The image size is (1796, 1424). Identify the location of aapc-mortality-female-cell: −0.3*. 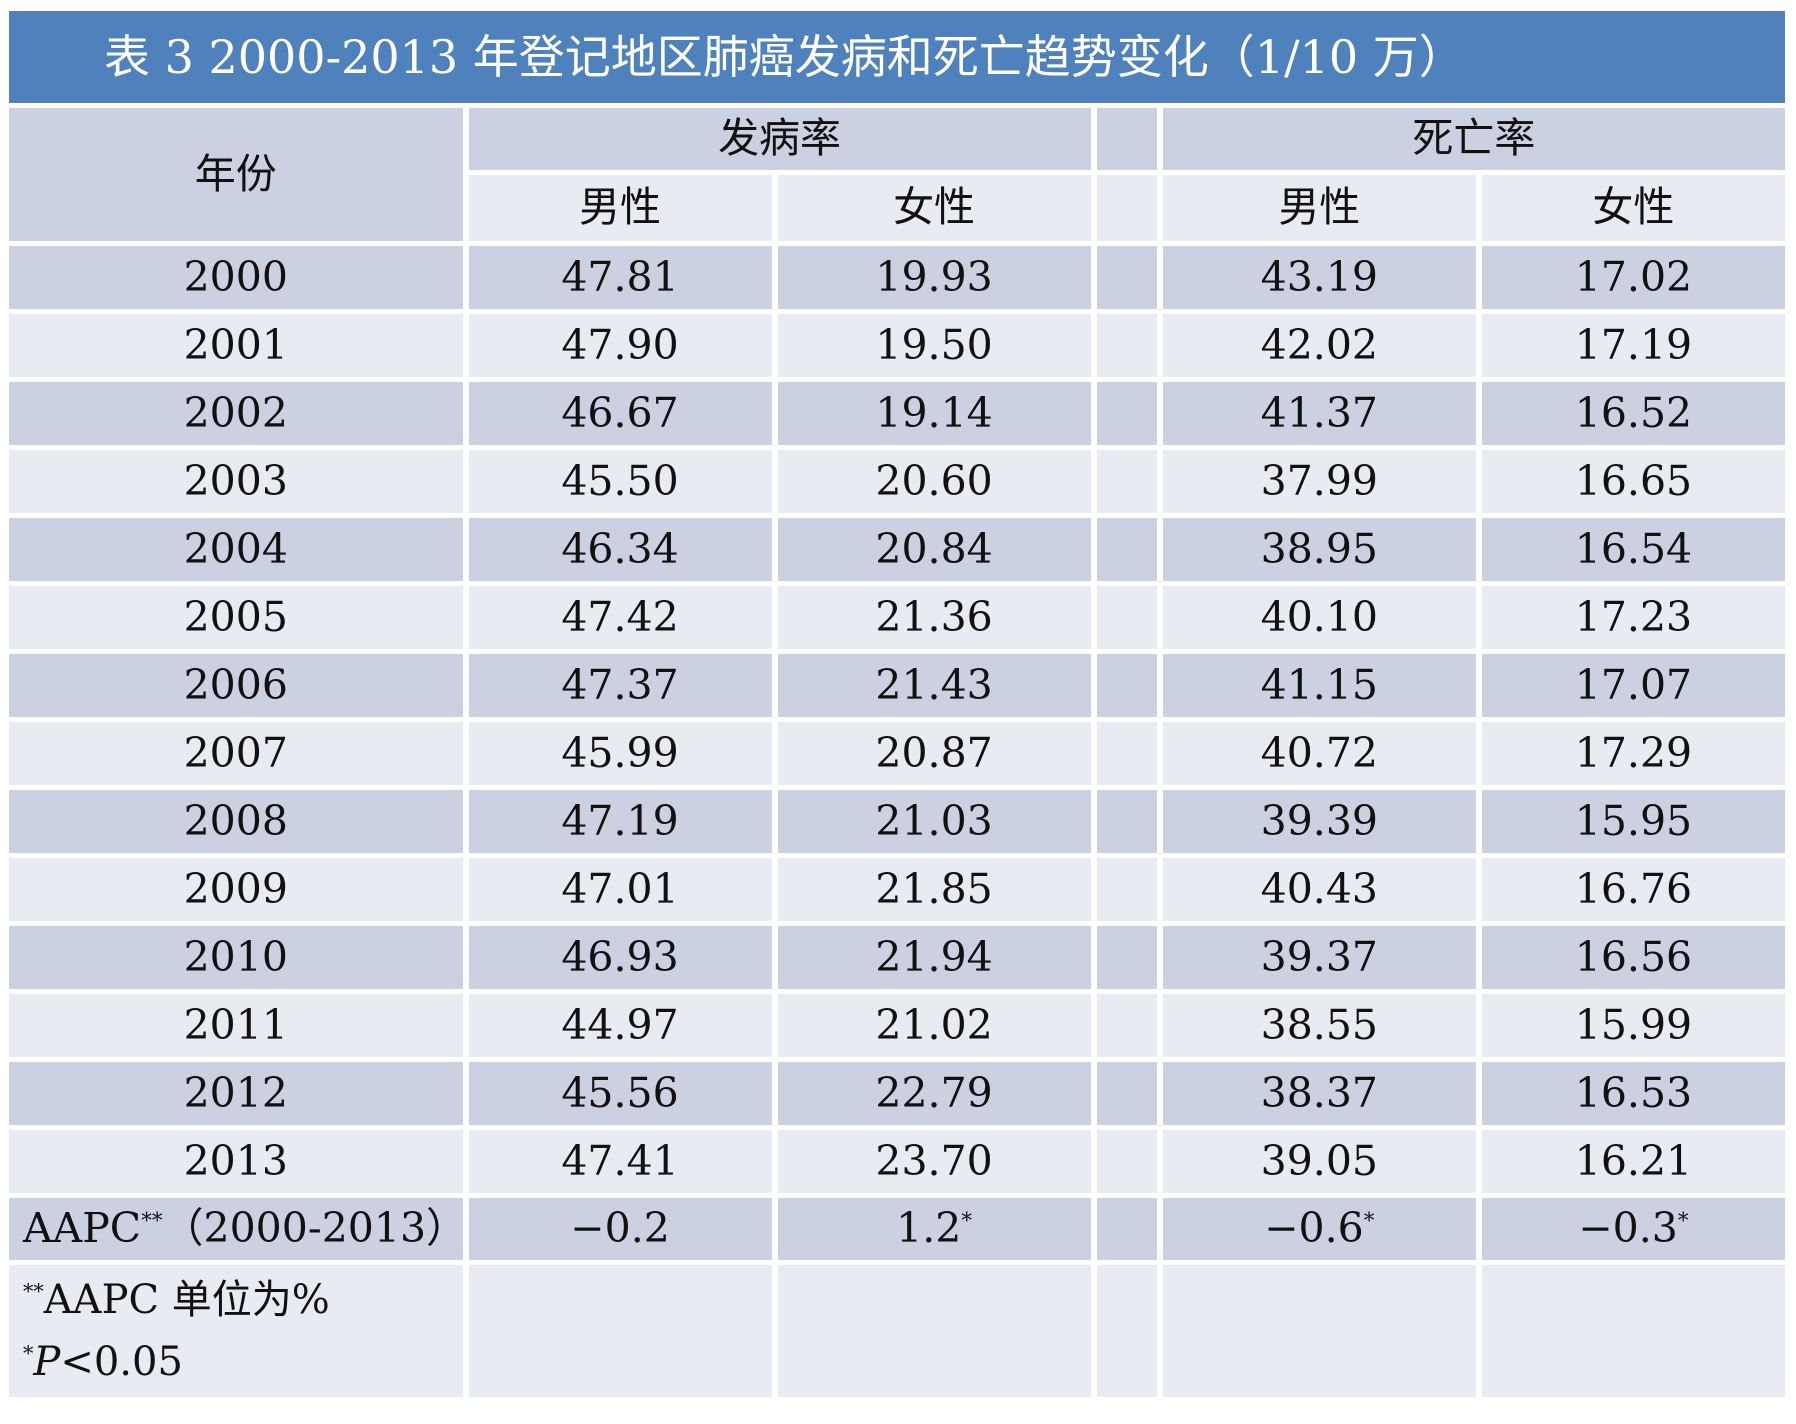
(1633, 1229).